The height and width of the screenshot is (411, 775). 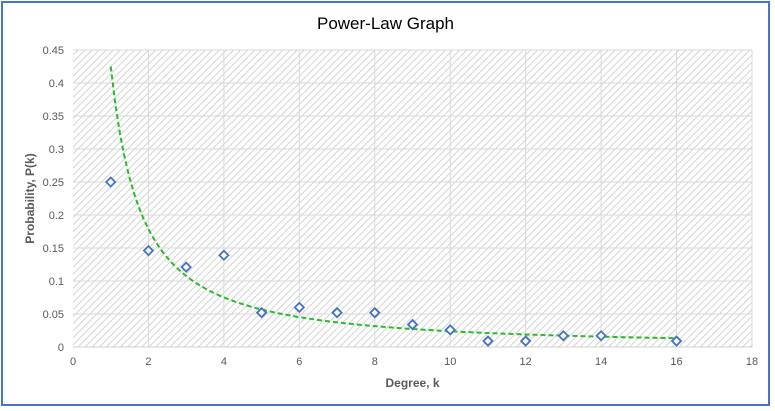 What do you see at coordinates (56, 84) in the screenshot?
I see `y-tick-label: 0.4` at bounding box center [56, 84].